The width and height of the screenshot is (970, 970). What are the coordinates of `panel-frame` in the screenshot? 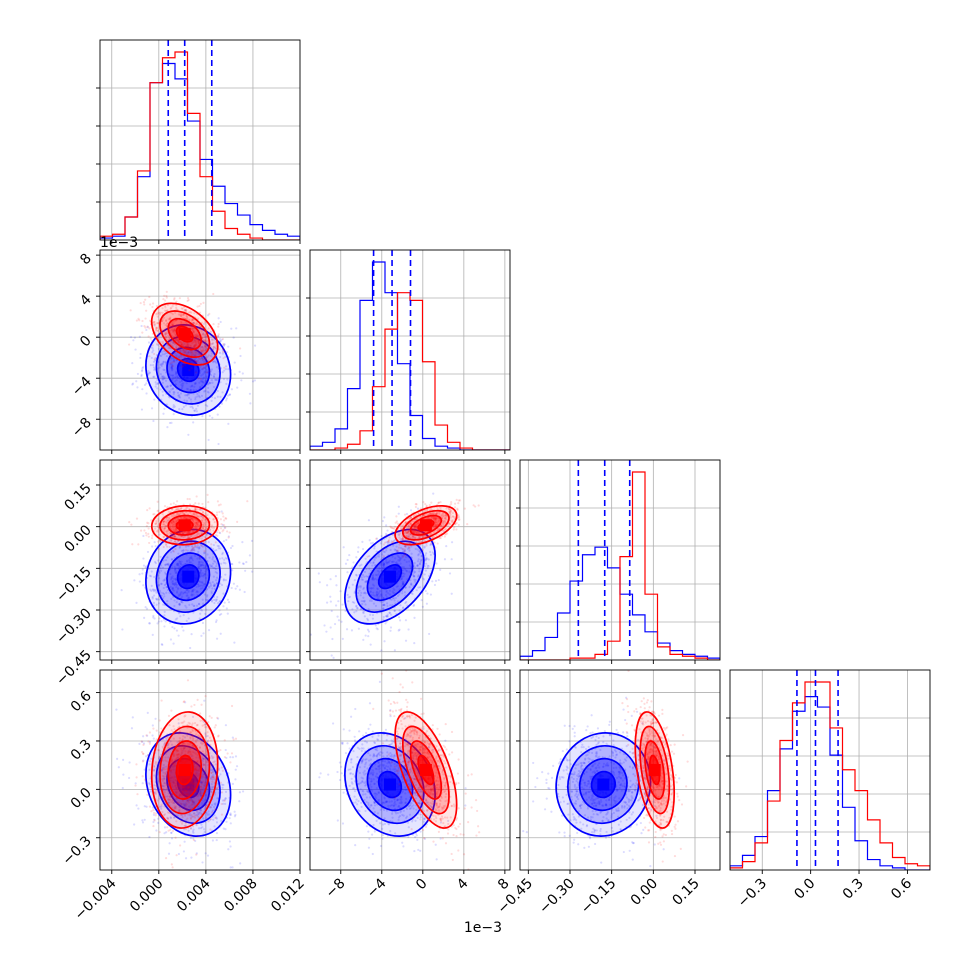 It's located at (200, 560).